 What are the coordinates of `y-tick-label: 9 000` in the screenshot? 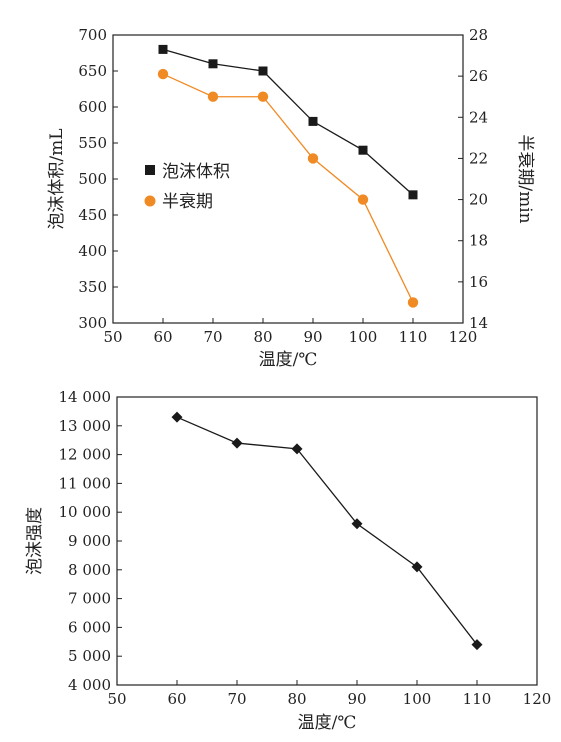 It's located at (89, 541).